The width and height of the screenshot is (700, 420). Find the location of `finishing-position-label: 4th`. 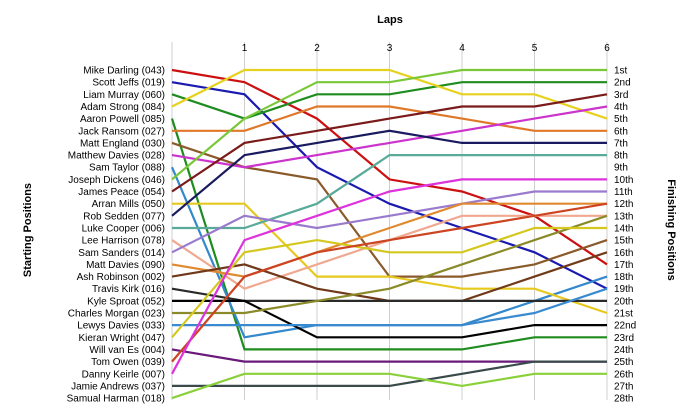

finishing-position-label: 4th is located at coordinates (621, 107).